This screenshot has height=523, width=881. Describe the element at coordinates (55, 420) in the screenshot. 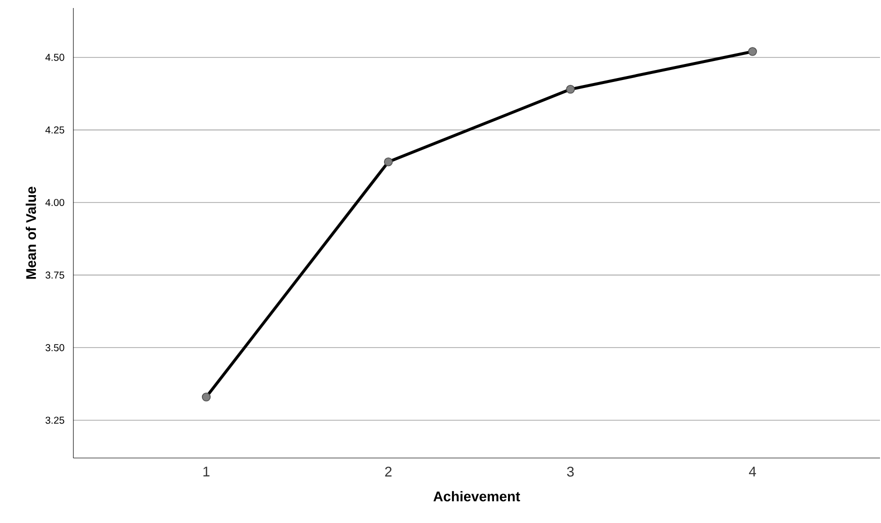

I see `y-tick-label: 3.25` at that location.